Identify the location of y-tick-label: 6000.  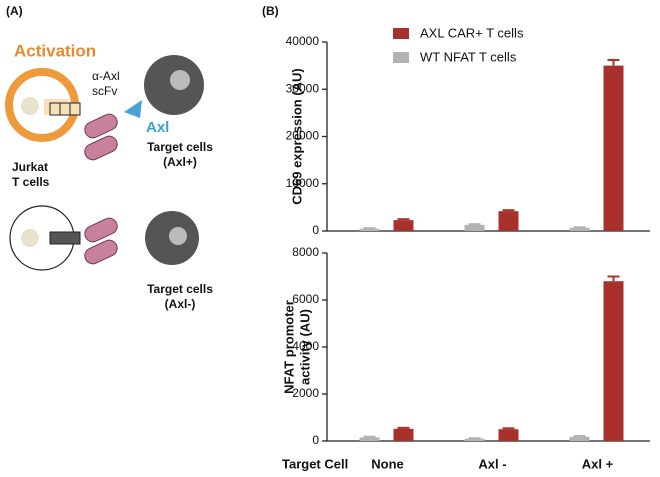
(305, 299).